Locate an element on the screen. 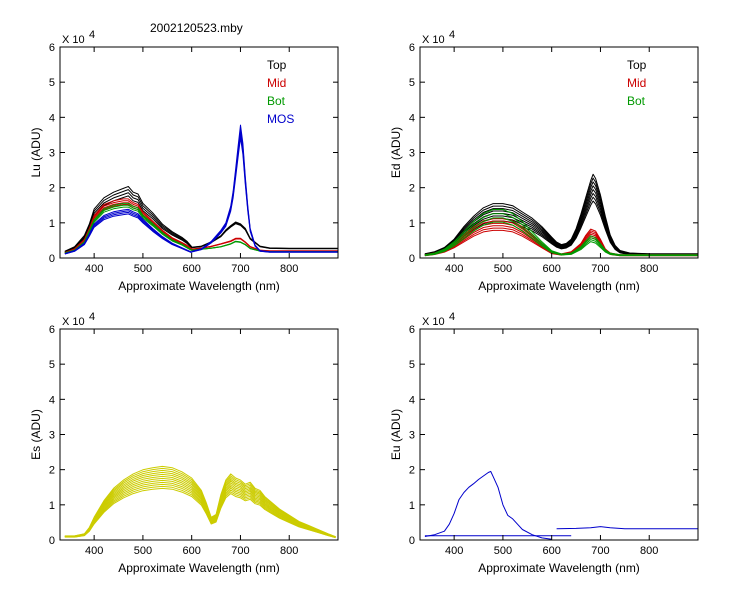 The image size is (750, 600). eu-xtick-label-600: 600 is located at coordinates (552, 551).